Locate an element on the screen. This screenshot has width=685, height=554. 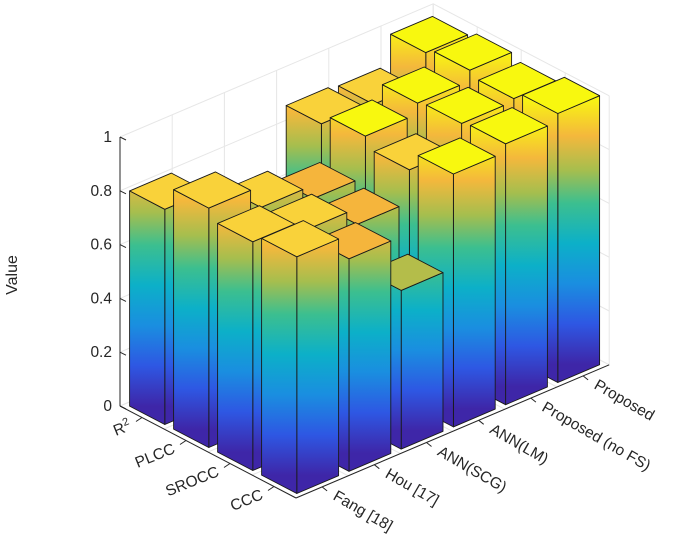
method-tick-label: Proposed is located at coordinates (624, 401).